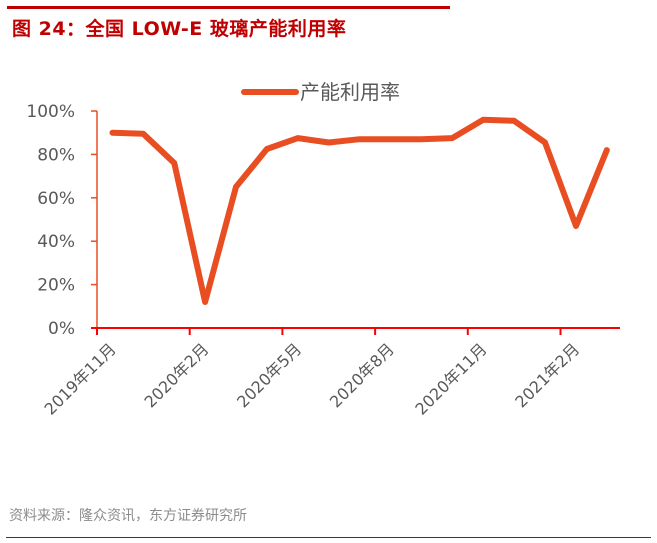 Image resolution: width=657 pixels, height=543 pixels. Describe the element at coordinates (56, 199) in the screenshot. I see `y-tick-label: 60%` at that location.